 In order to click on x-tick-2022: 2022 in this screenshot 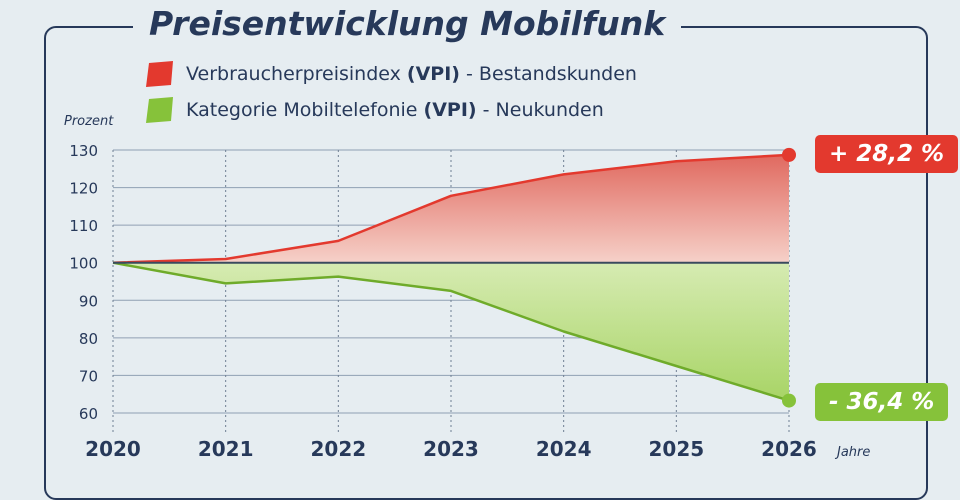, I will do `click(338, 449)`.